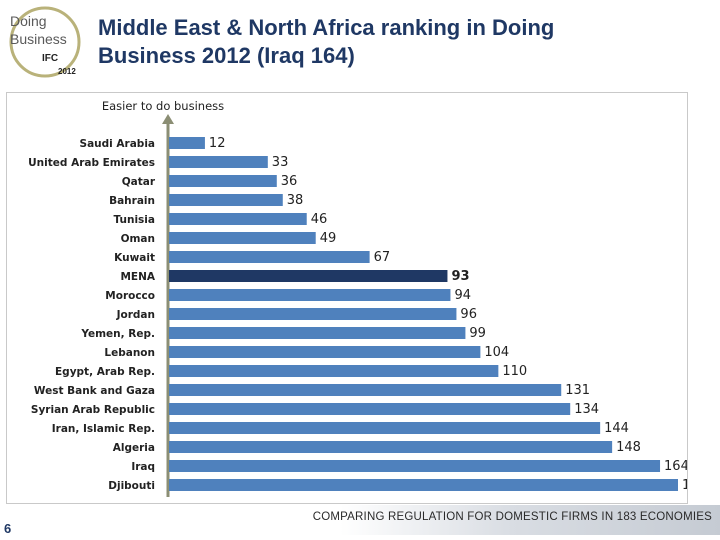  Describe the element at coordinates (143, 467) in the screenshot. I see `category-label: Iraq` at that location.